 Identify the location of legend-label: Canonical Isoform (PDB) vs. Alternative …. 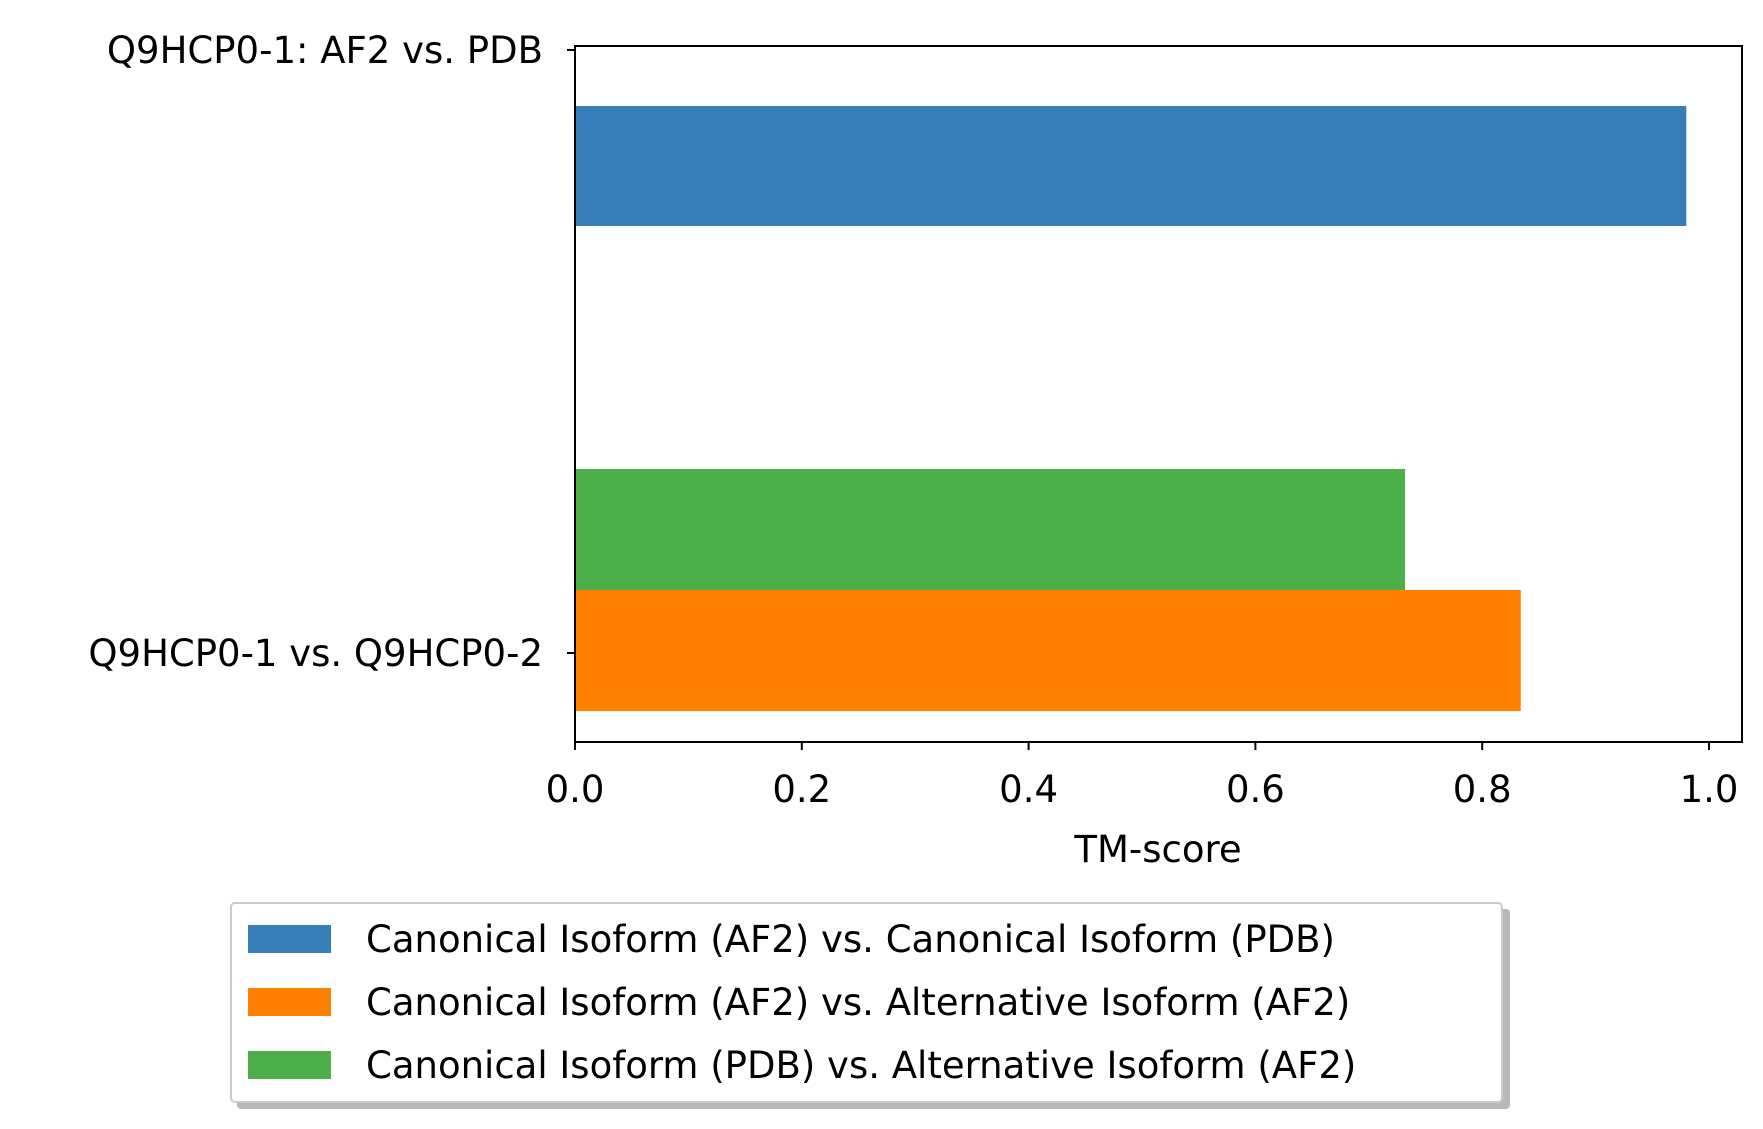
(861, 1065).